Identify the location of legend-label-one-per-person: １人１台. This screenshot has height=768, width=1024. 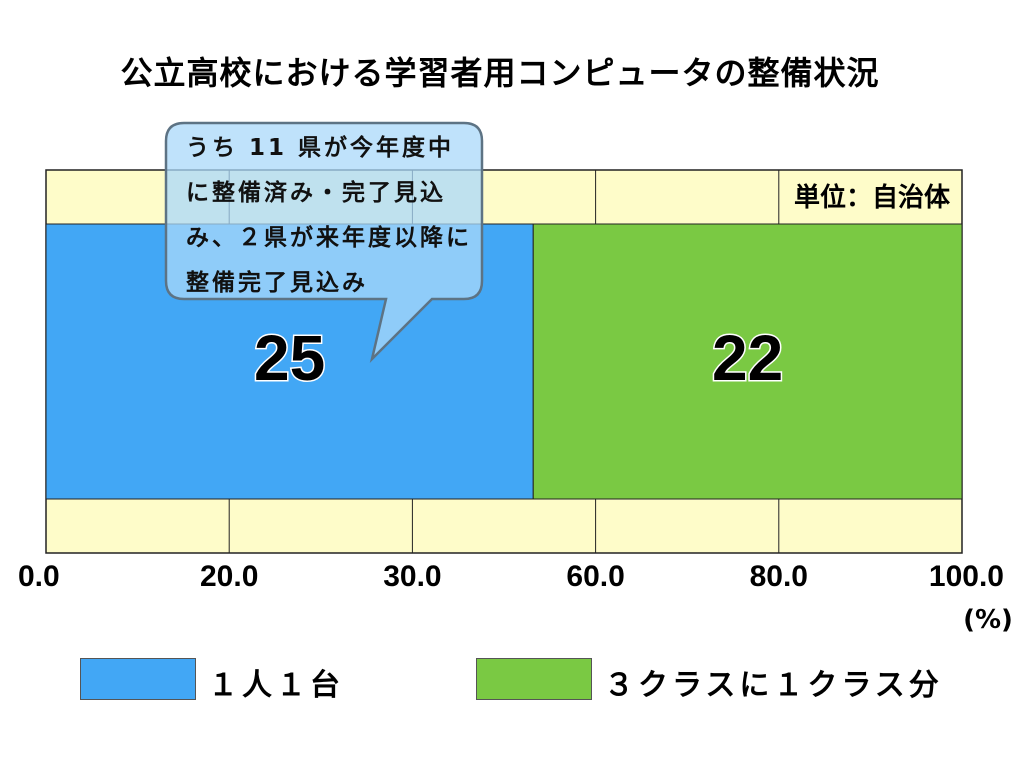
(276, 685).